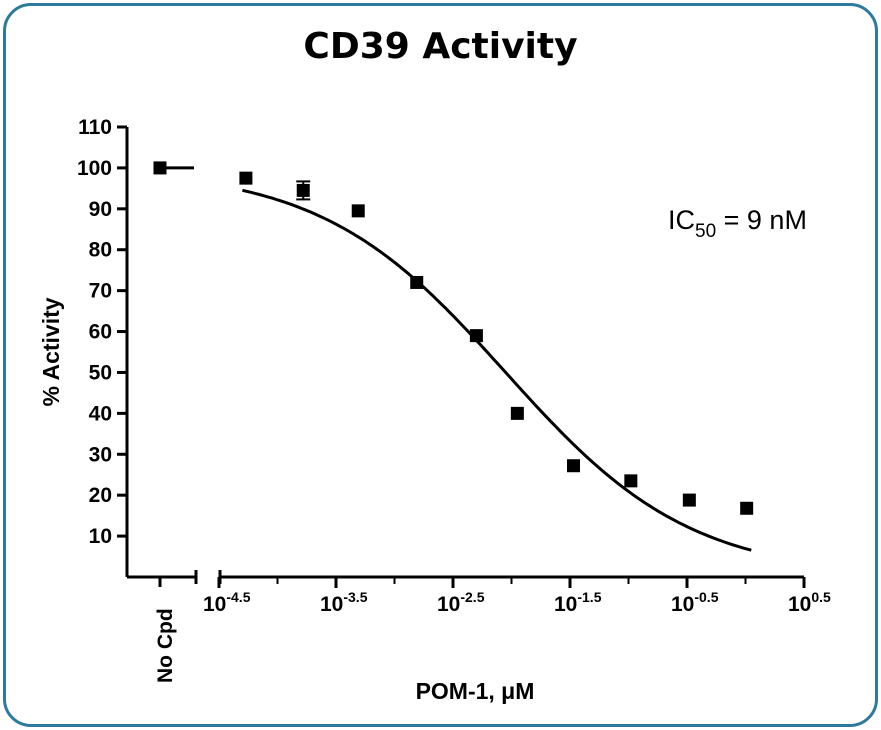 This screenshot has width=881, height=730. I want to click on y-tick-label: 70, so click(100, 291).